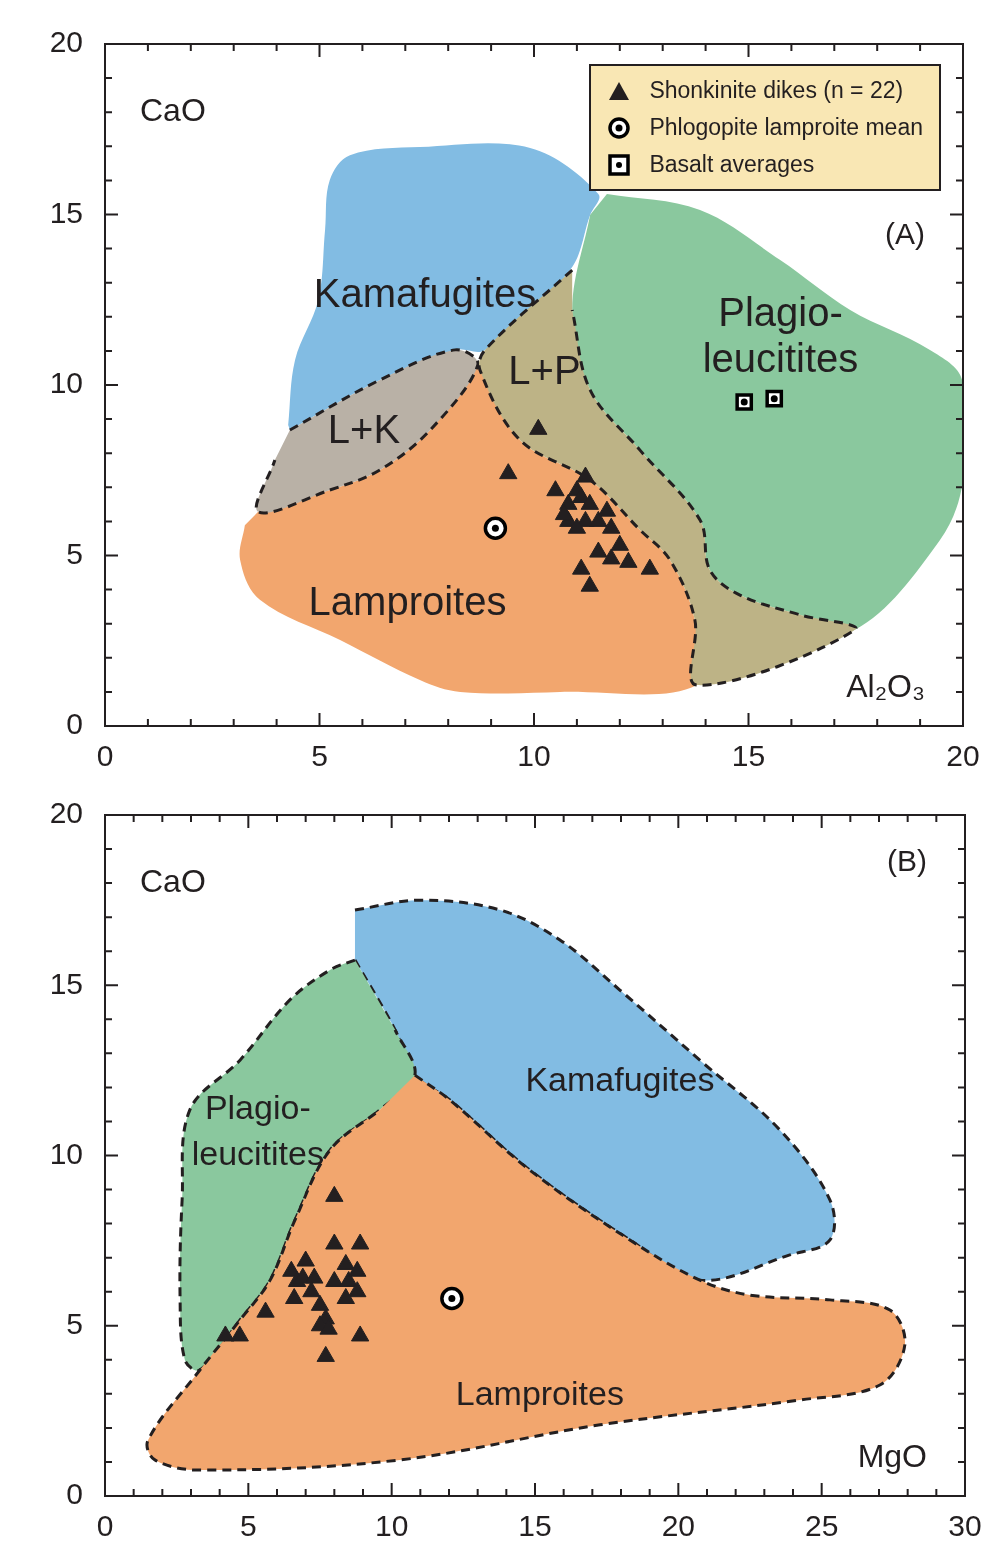  Describe the element at coordinates (907, 861) in the screenshot. I see `annotation: (B)` at that location.